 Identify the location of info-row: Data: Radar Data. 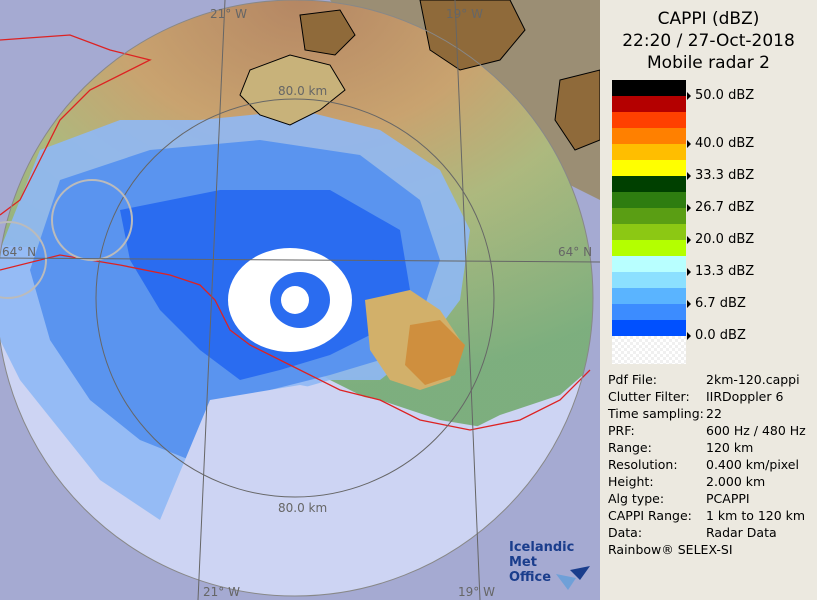
(707, 532).